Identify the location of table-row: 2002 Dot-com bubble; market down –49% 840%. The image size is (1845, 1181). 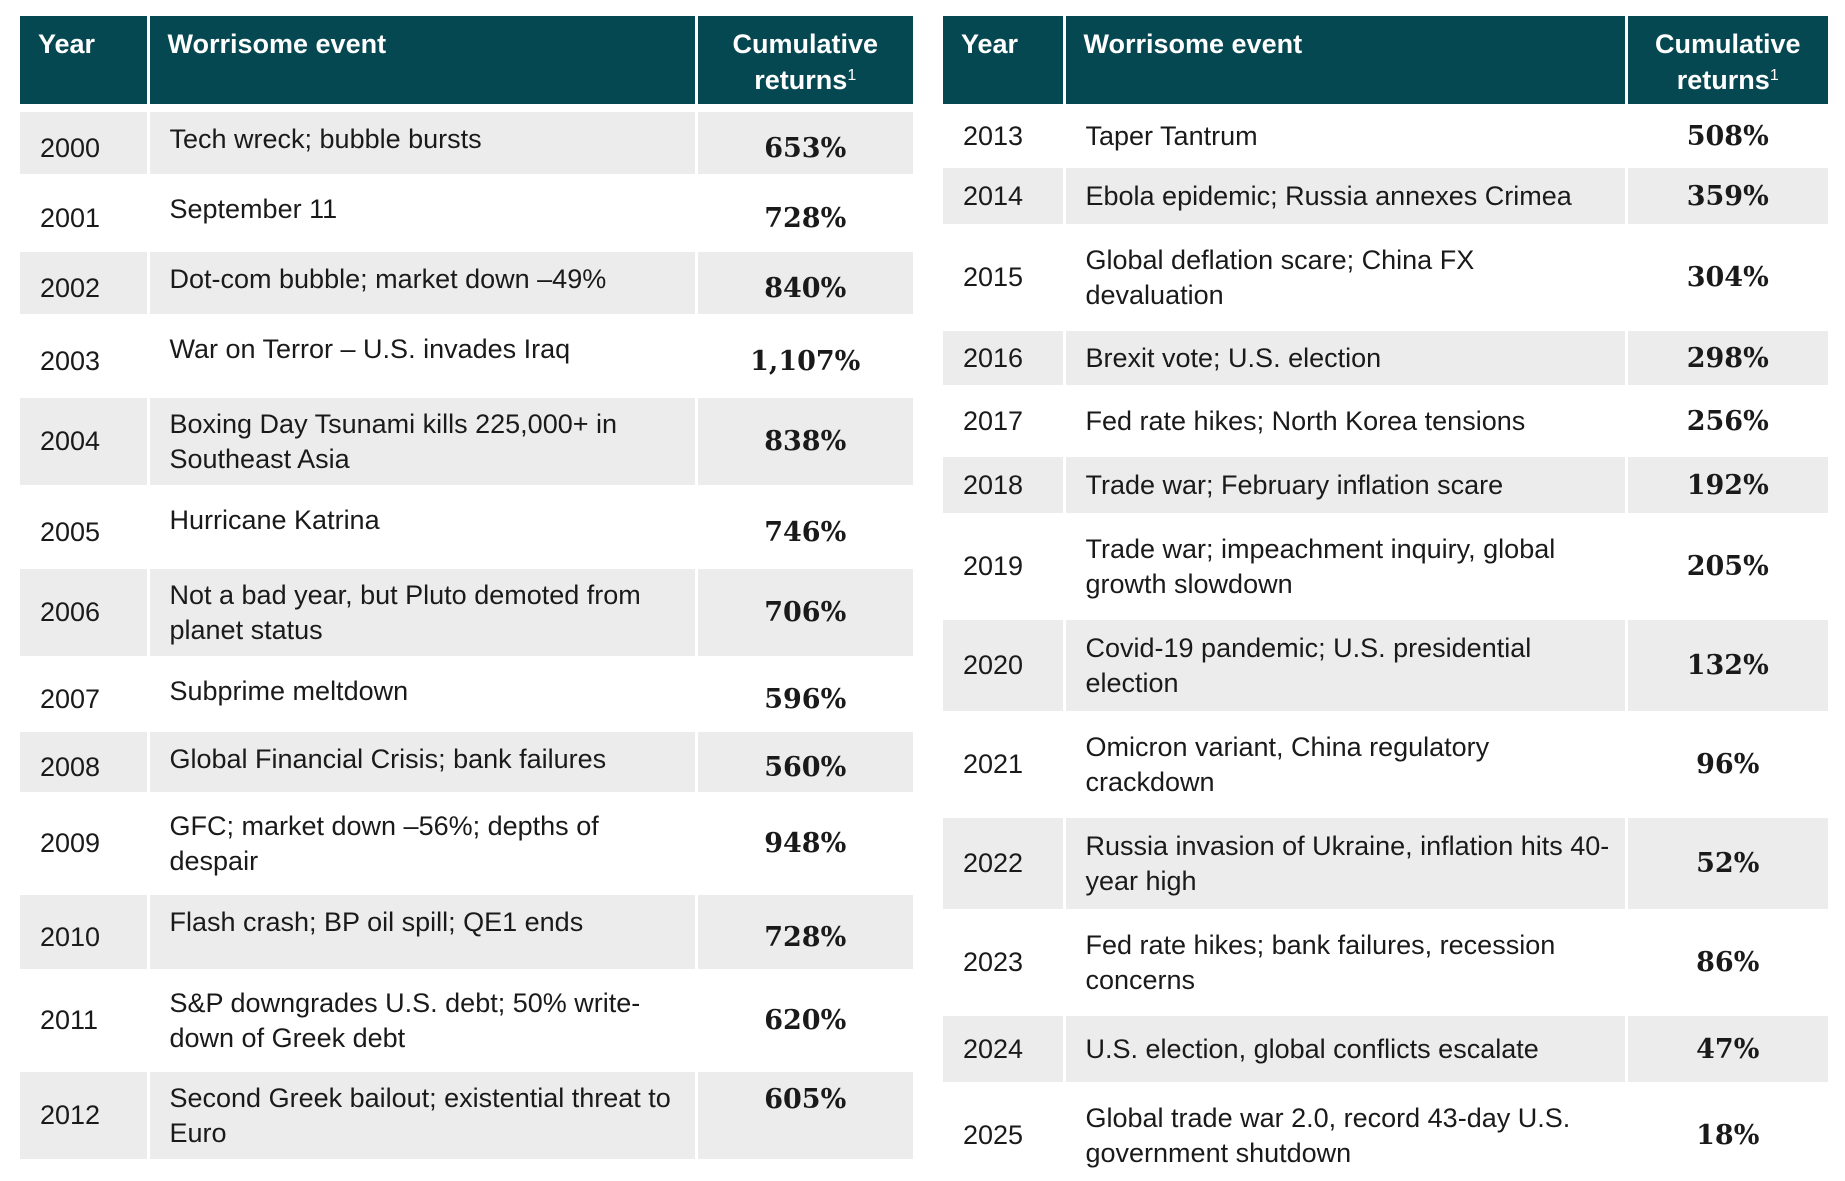
(466, 283).